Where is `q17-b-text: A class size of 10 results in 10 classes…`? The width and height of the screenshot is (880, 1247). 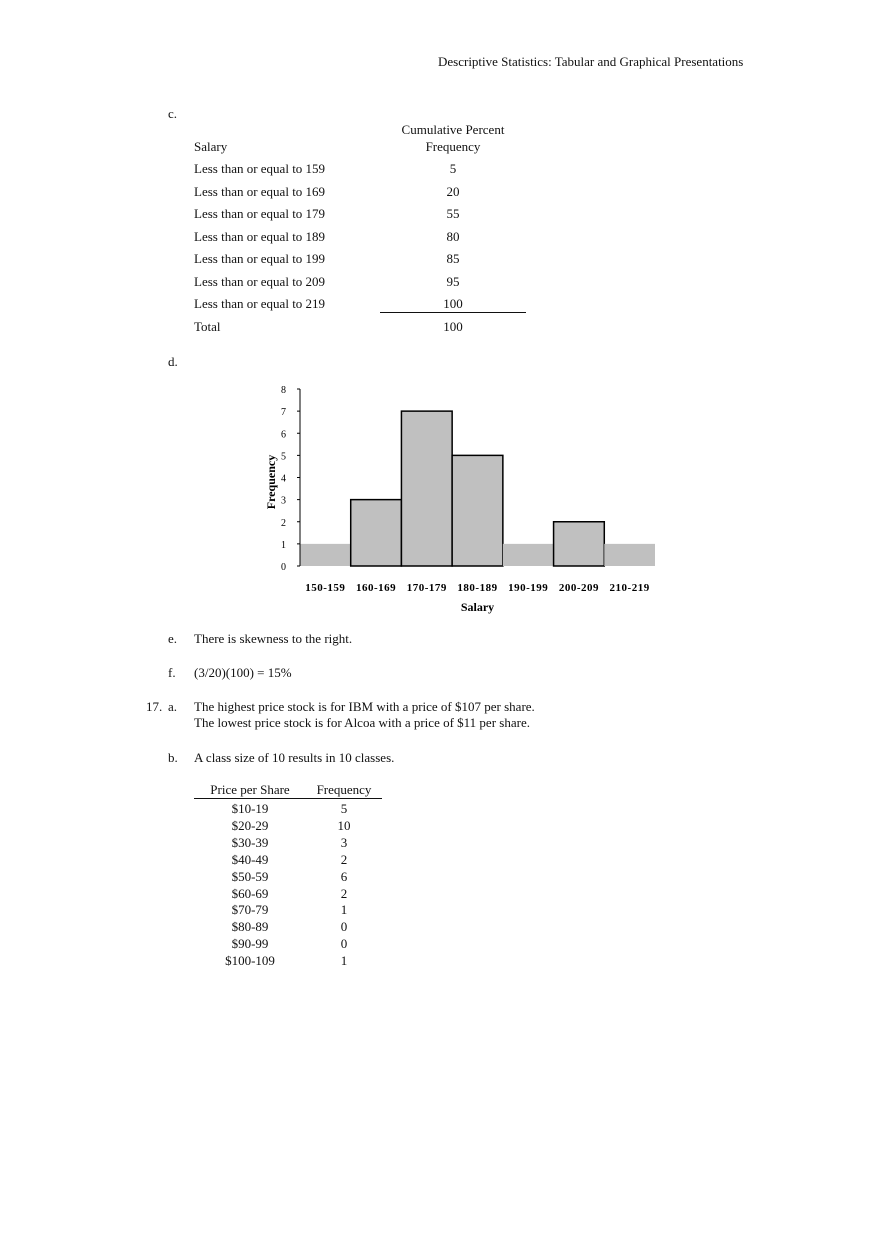 q17-b-text: A class size of 10 results in 10 classes… is located at coordinates (294, 757).